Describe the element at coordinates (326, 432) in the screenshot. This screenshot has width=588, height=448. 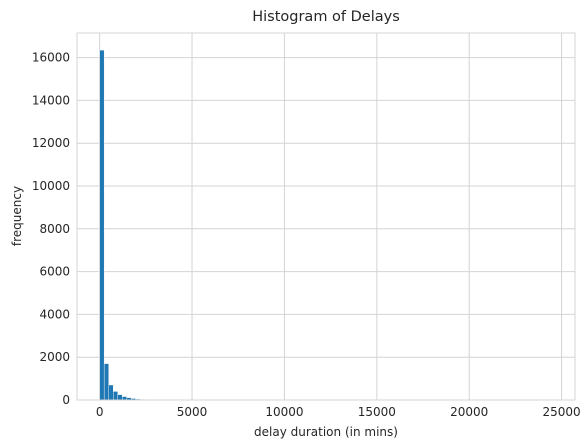
I see `x-axis-label: delay duration (in mins)` at that location.